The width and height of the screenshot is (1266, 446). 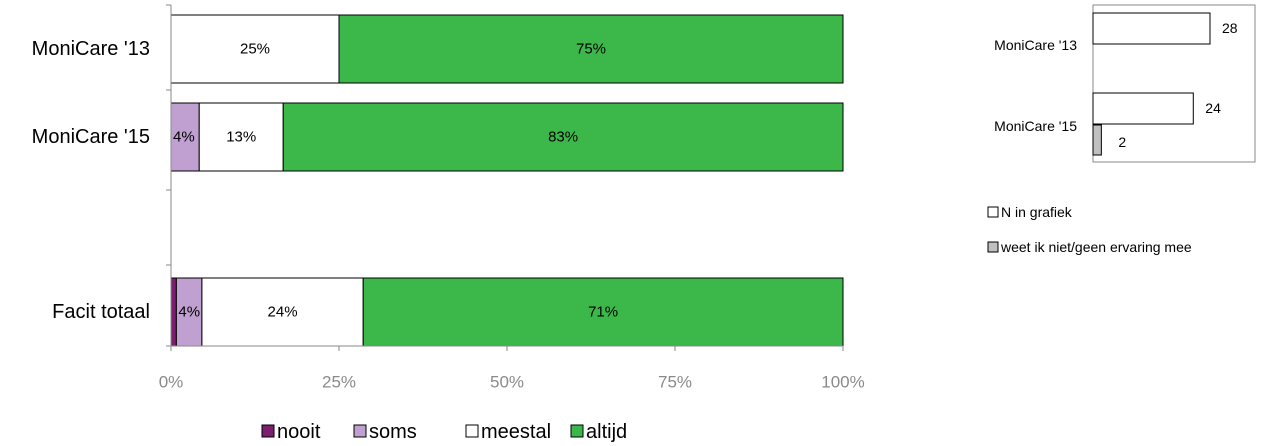 I want to click on legend-label: meestal, so click(x=516, y=432).